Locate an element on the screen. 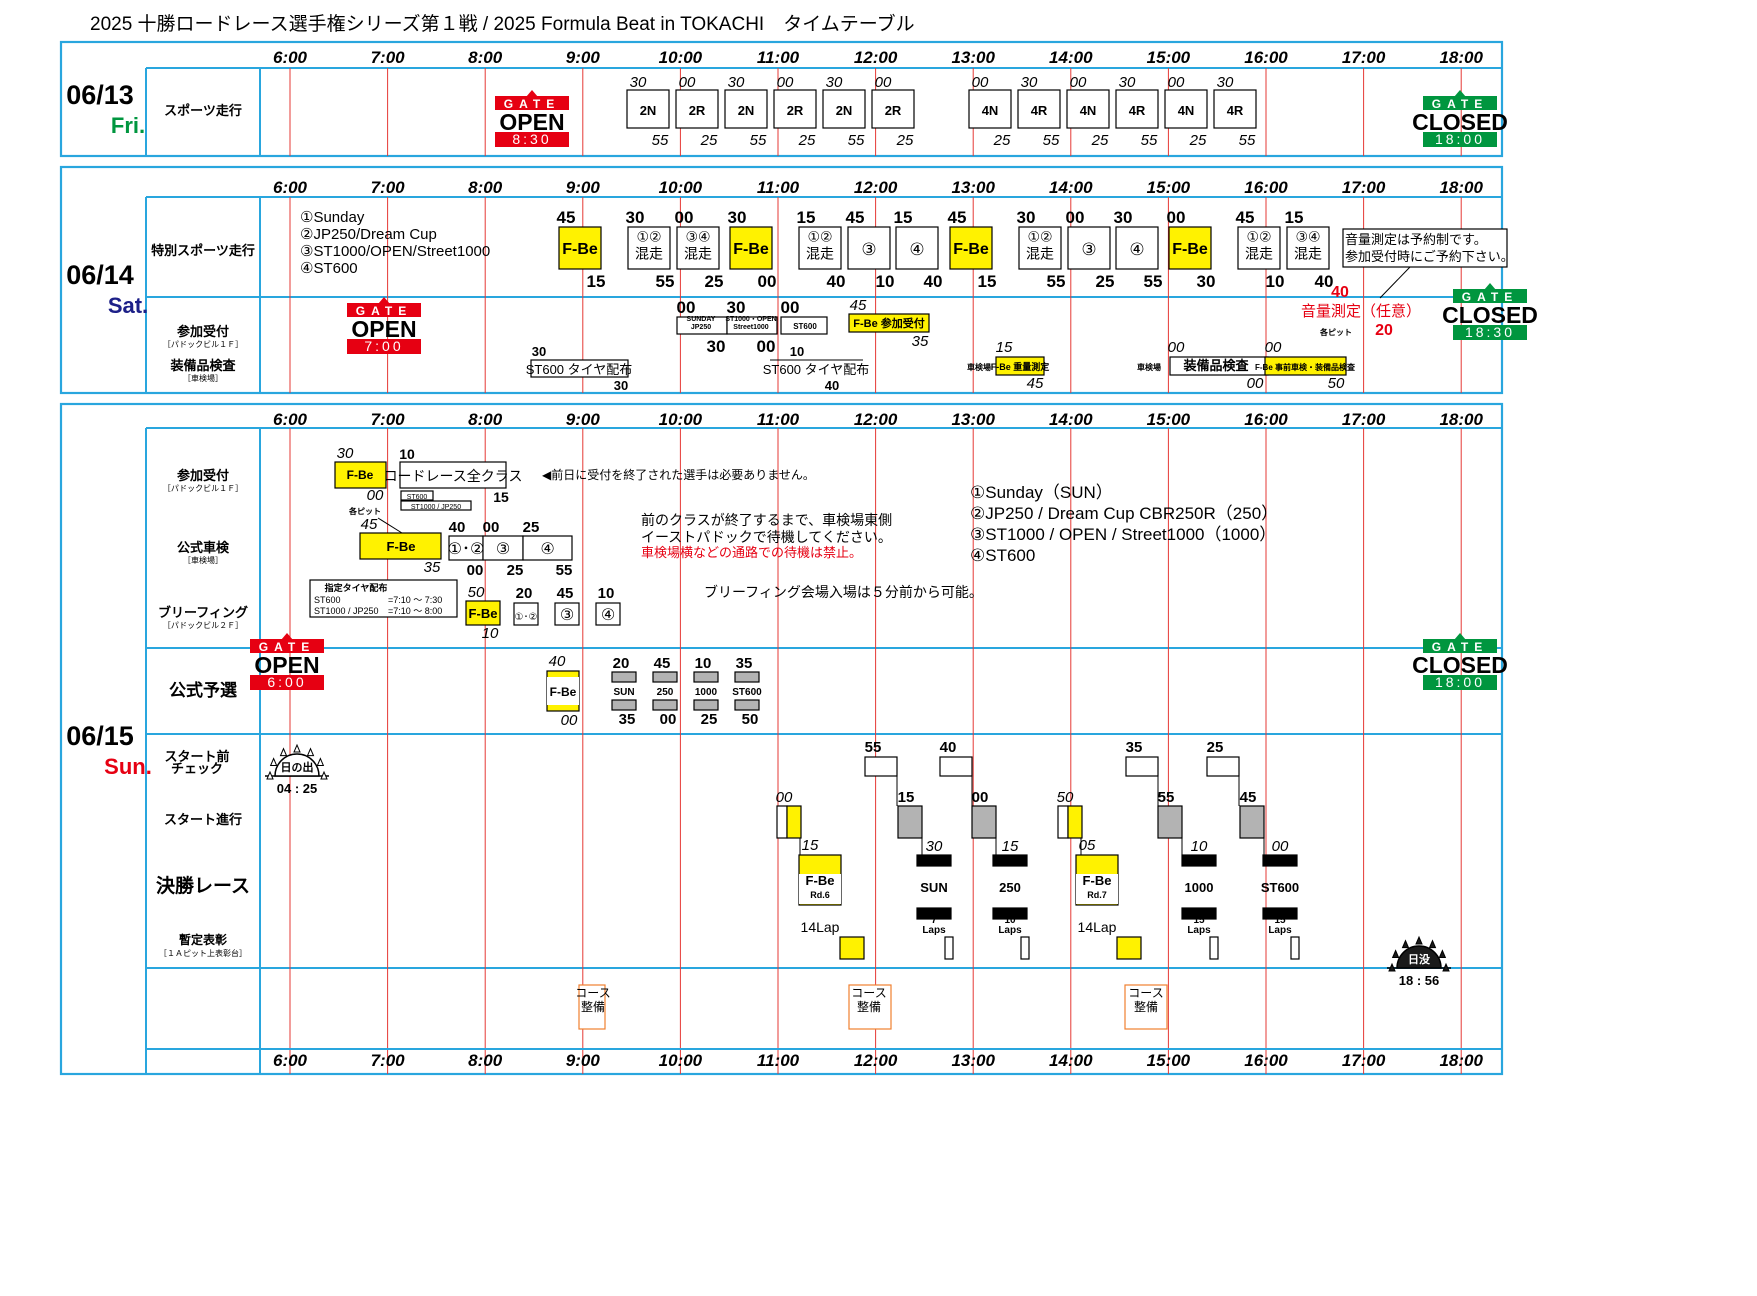 The image size is (1757, 1296). class-legend: ②JP250 / Dream Cup CBR250R（250） is located at coordinates (1124, 513).